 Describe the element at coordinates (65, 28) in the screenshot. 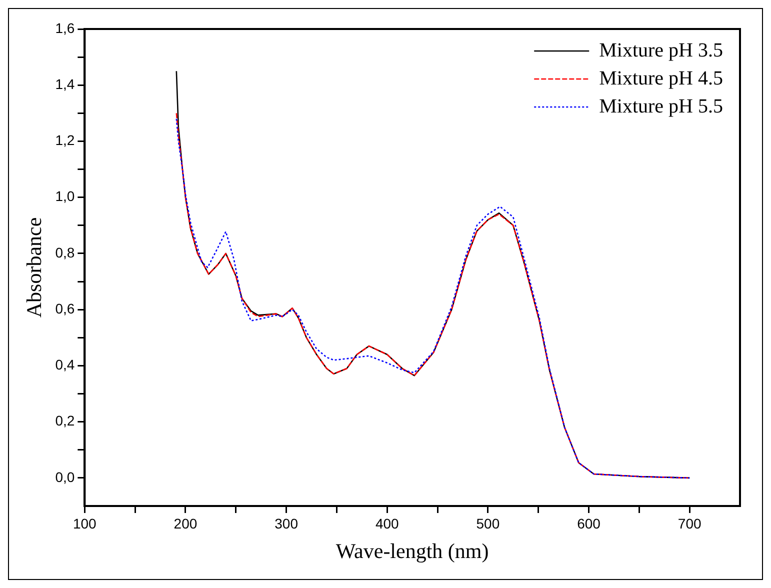

I see `y-tick-label: 1,6` at that location.